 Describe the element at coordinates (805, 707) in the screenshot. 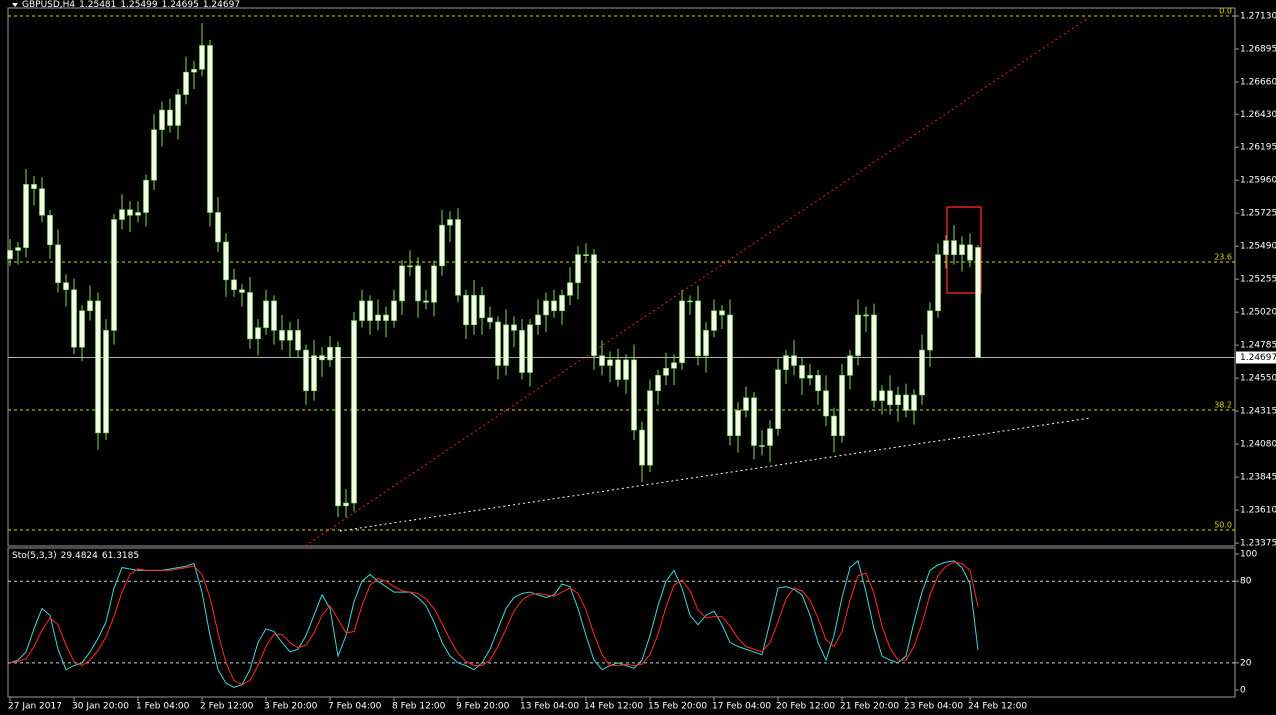

I see `x-tick-label: 20 Feb 12:00` at that location.